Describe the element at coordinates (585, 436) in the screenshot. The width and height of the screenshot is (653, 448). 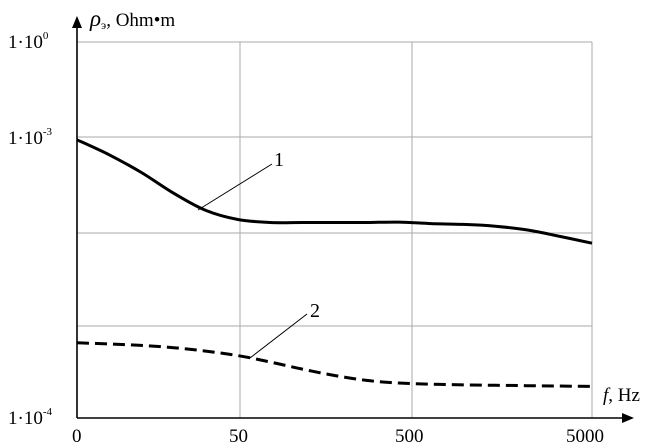
I see `x-tick-label-4: 5000` at that location.